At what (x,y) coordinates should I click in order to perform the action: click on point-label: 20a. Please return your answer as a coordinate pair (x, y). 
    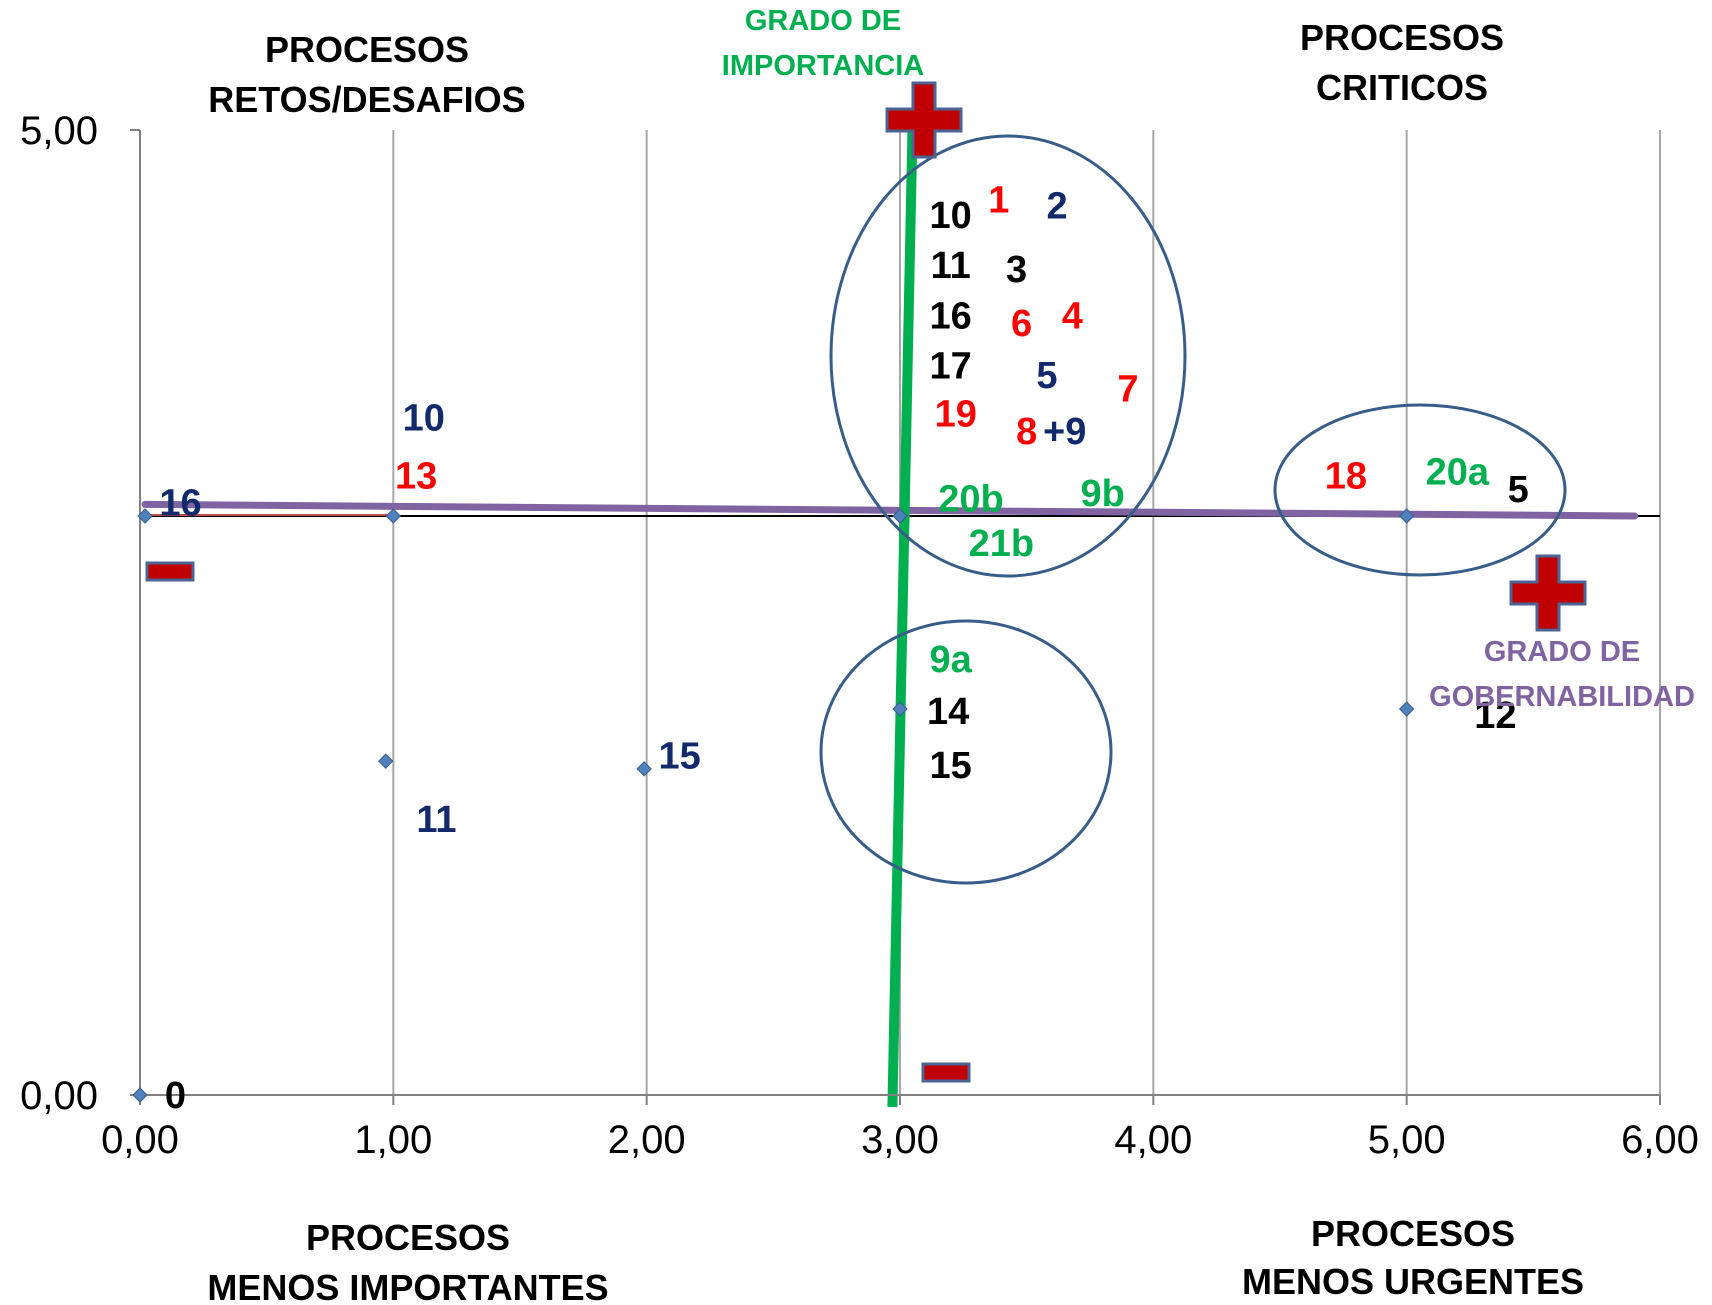
    Looking at the image, I should click on (1458, 473).